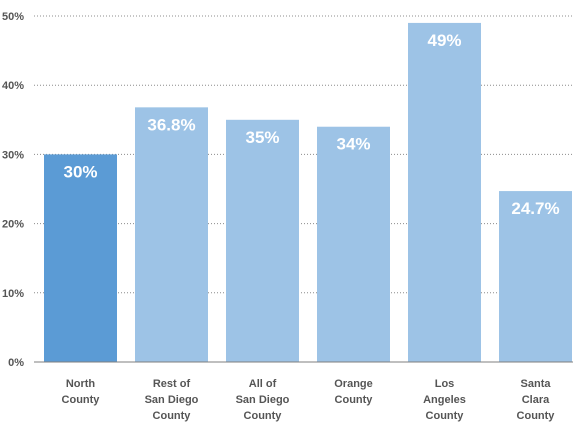  I want to click on y-tick-label: 40%, so click(13, 86).